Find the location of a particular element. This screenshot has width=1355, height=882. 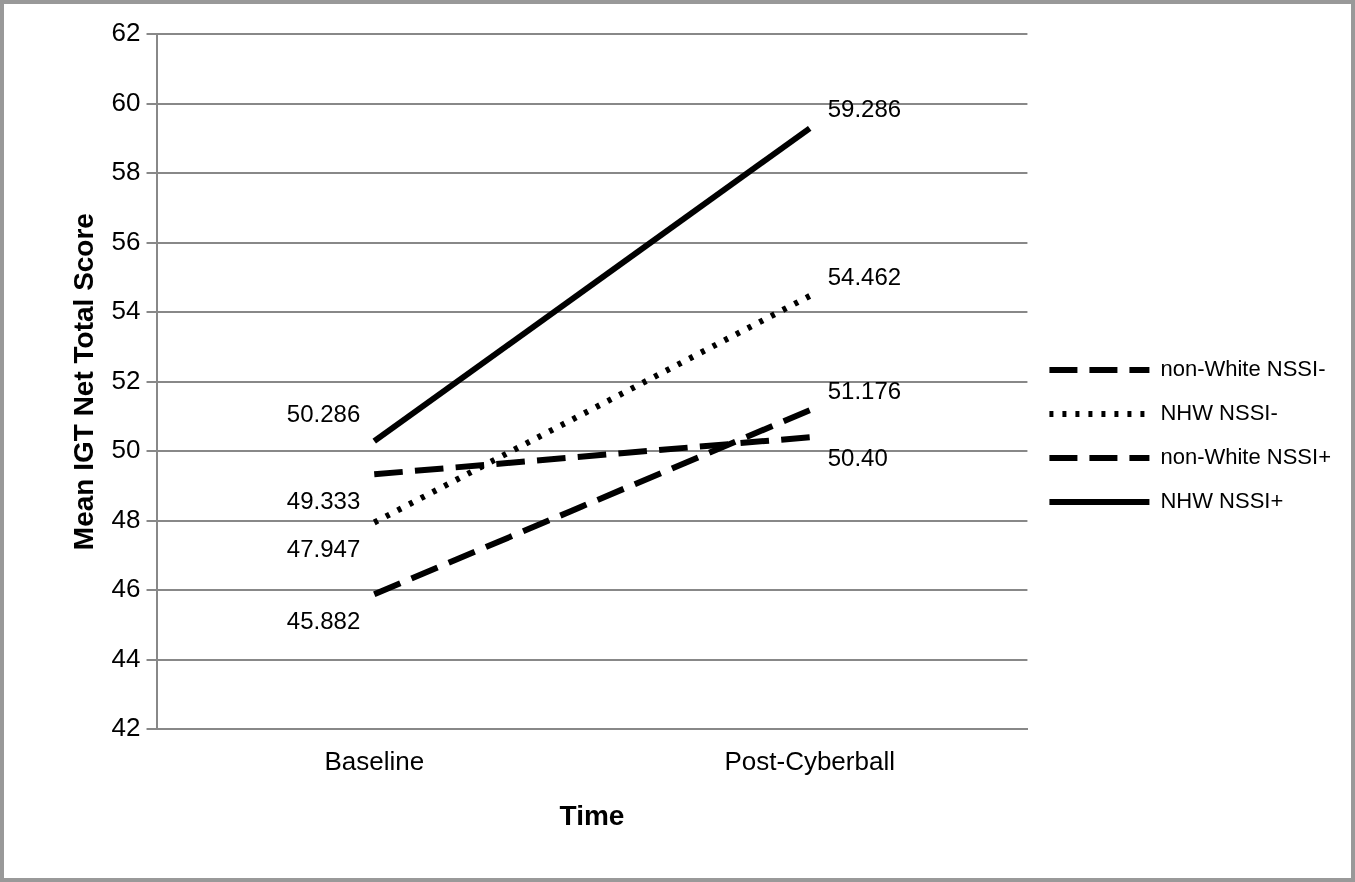

y-tick-label: 52 is located at coordinates (126, 379).